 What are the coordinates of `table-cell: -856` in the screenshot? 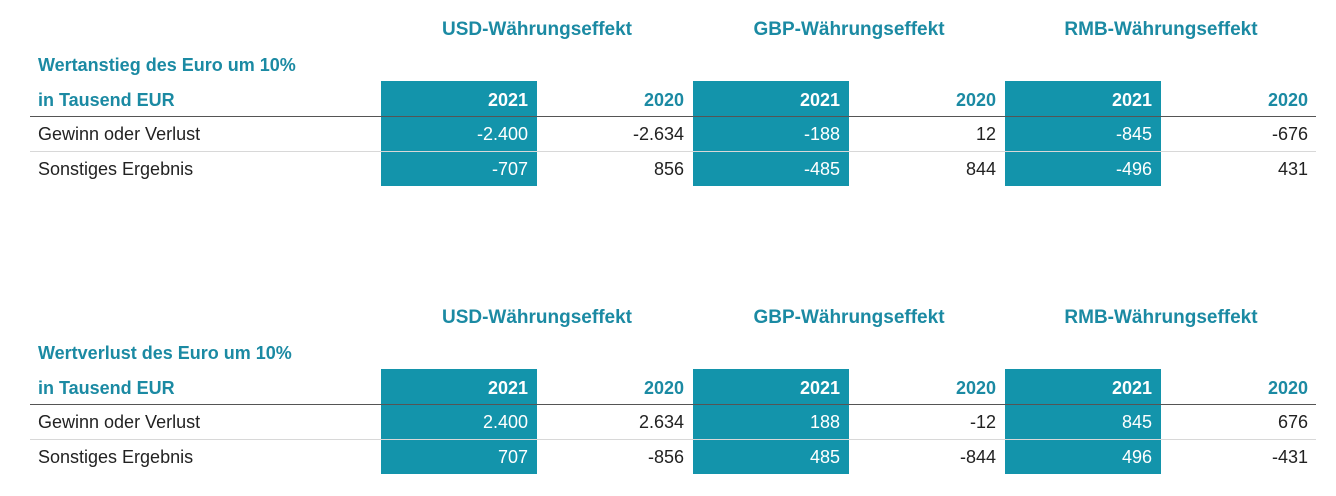 It's located at (665, 457).